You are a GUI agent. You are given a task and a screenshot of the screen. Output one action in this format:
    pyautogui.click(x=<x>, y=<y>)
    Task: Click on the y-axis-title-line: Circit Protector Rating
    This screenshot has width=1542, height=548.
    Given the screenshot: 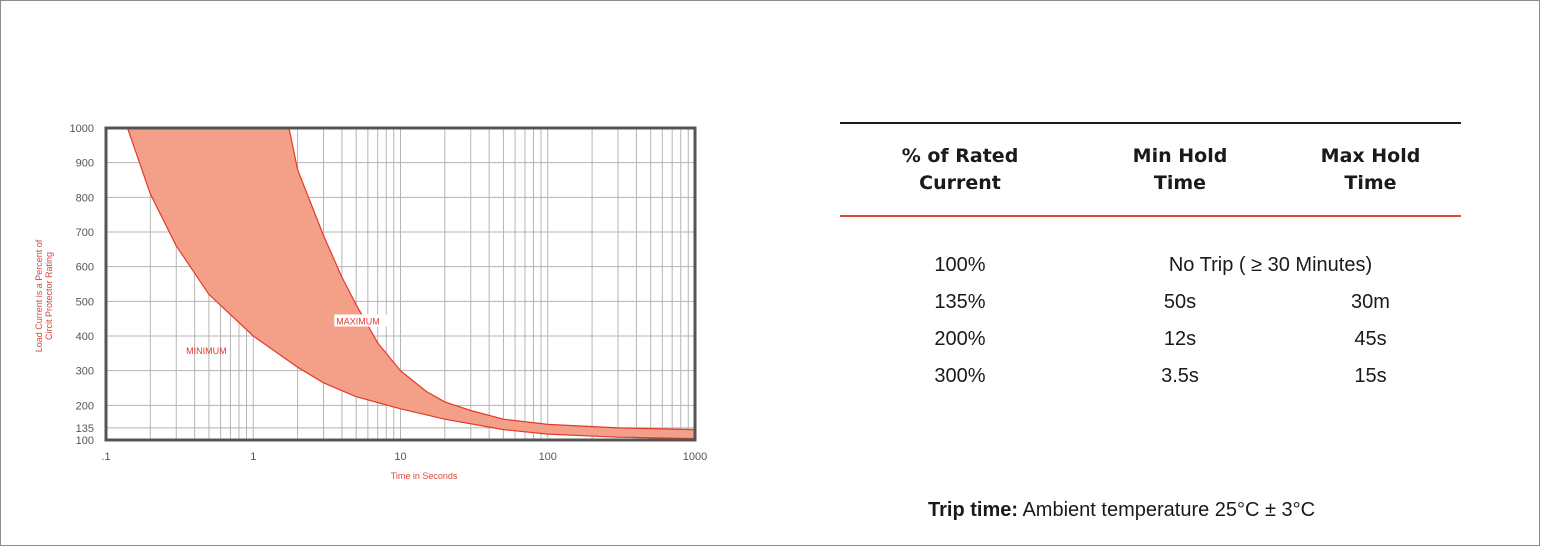 What is the action you would take?
    pyautogui.click(x=49, y=296)
    